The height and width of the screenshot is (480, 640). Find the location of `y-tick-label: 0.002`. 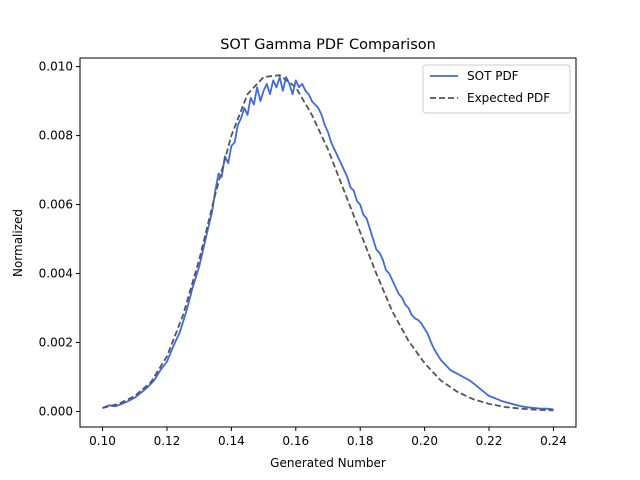

y-tick-label: 0.002 is located at coordinates (56, 343).